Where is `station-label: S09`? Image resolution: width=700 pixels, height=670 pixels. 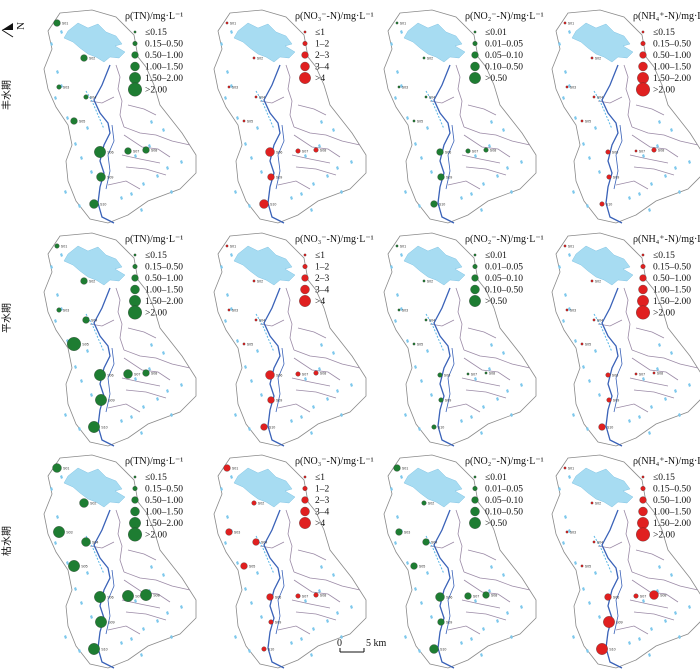
station-label: S09 is located at coordinates (110, 178).